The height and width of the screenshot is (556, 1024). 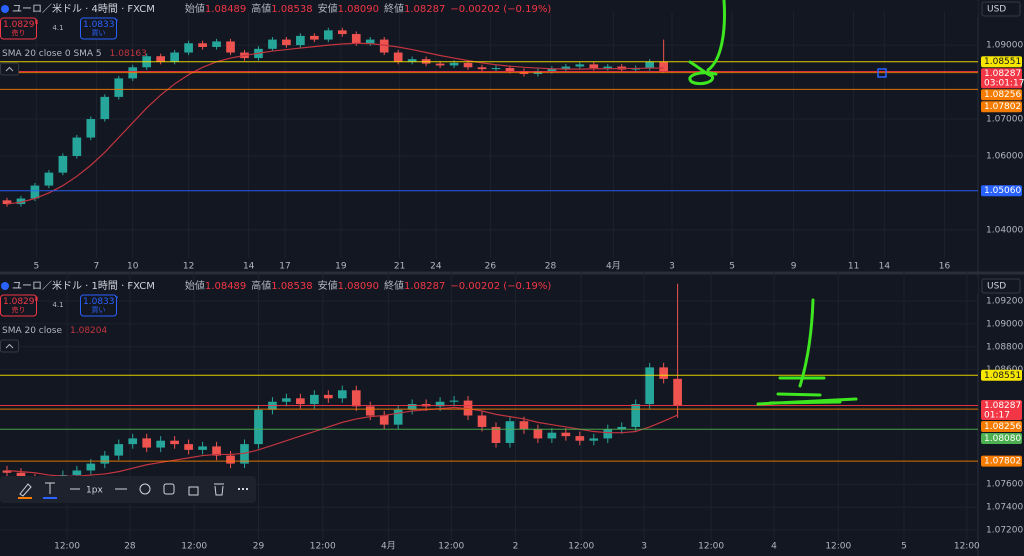 What do you see at coordinates (1004, 508) in the screenshot?
I see `y-tick-label: 1.07400` at bounding box center [1004, 508].